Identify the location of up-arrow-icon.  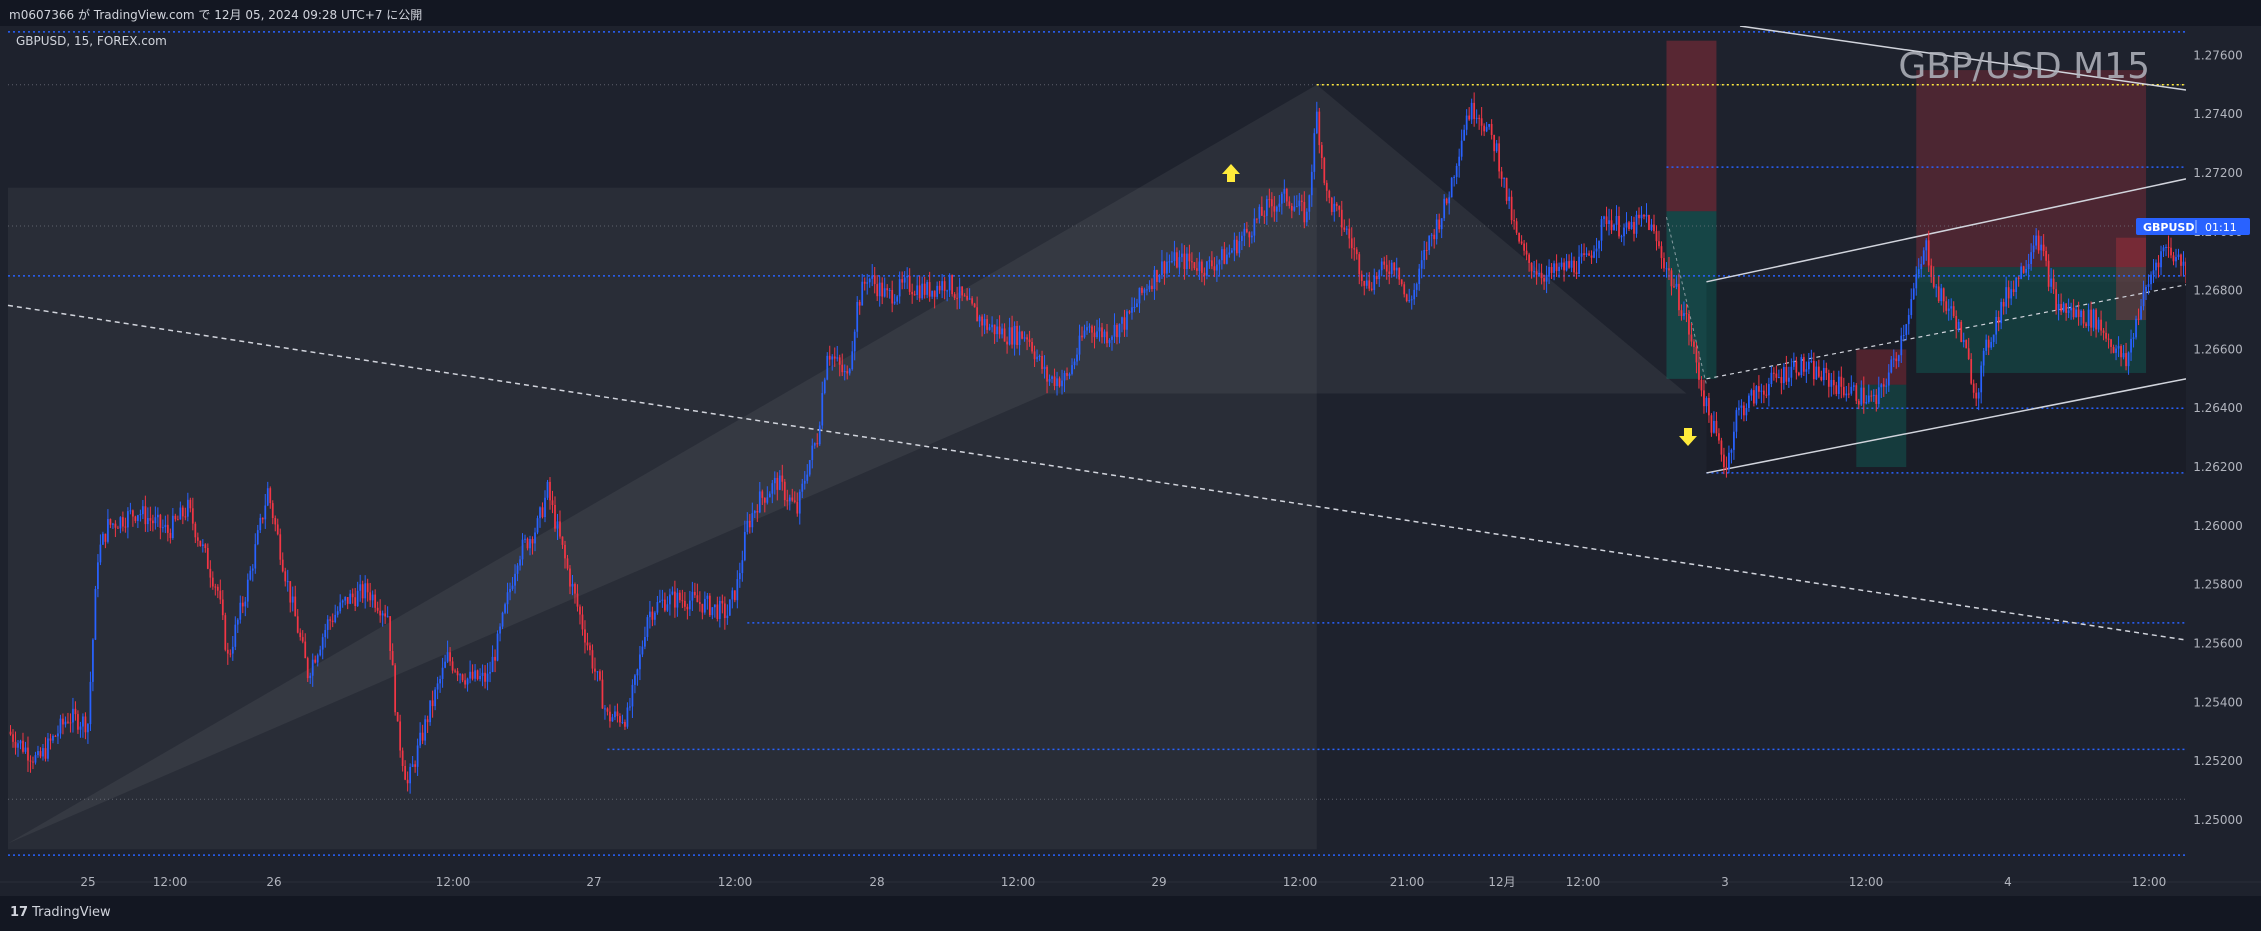
(1231, 173).